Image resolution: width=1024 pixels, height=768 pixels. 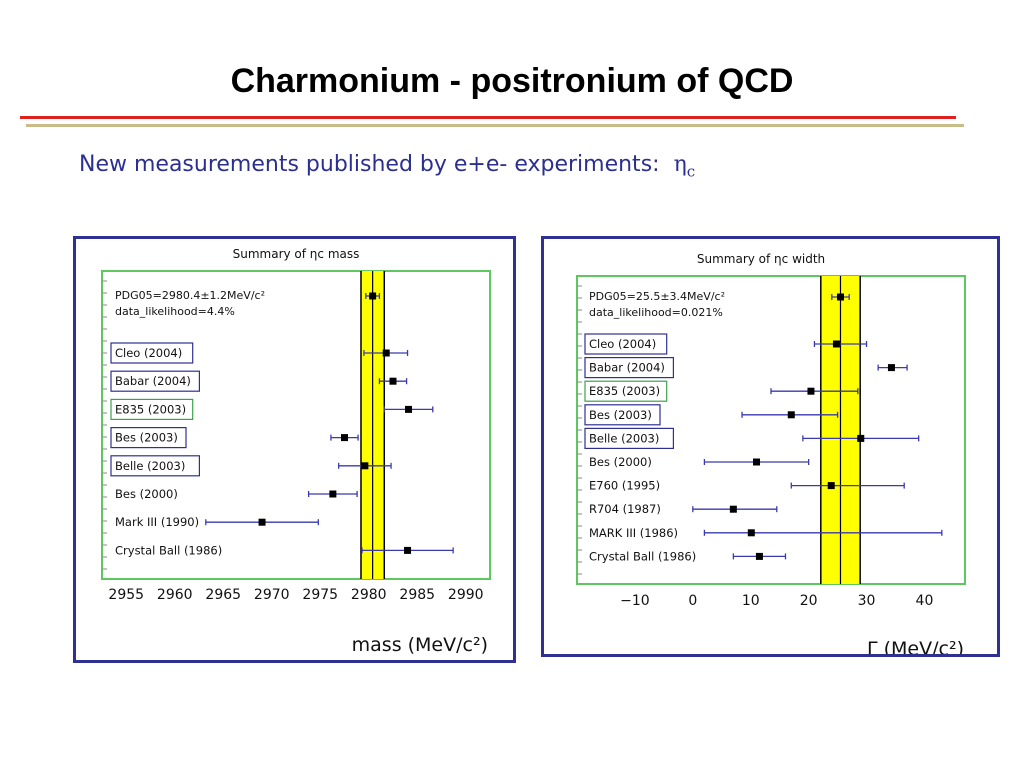 I want to click on width-x-tick-label: −10, so click(x=635, y=601).